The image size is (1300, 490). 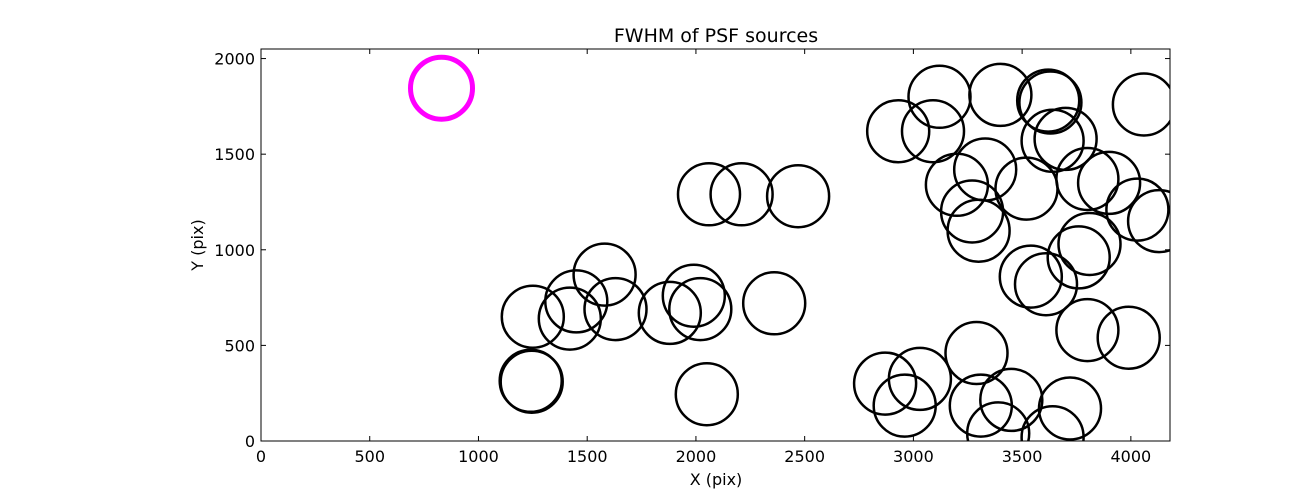 What do you see at coordinates (913, 456) in the screenshot?
I see `x-tick-label: 3000` at bounding box center [913, 456].